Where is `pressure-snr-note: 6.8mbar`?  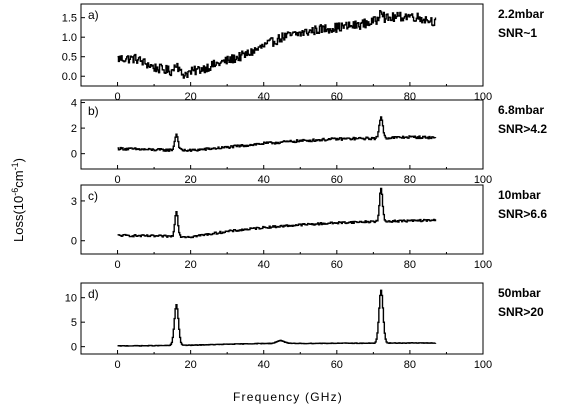 pressure-snr-note: 6.8mbar is located at coordinates (521, 110).